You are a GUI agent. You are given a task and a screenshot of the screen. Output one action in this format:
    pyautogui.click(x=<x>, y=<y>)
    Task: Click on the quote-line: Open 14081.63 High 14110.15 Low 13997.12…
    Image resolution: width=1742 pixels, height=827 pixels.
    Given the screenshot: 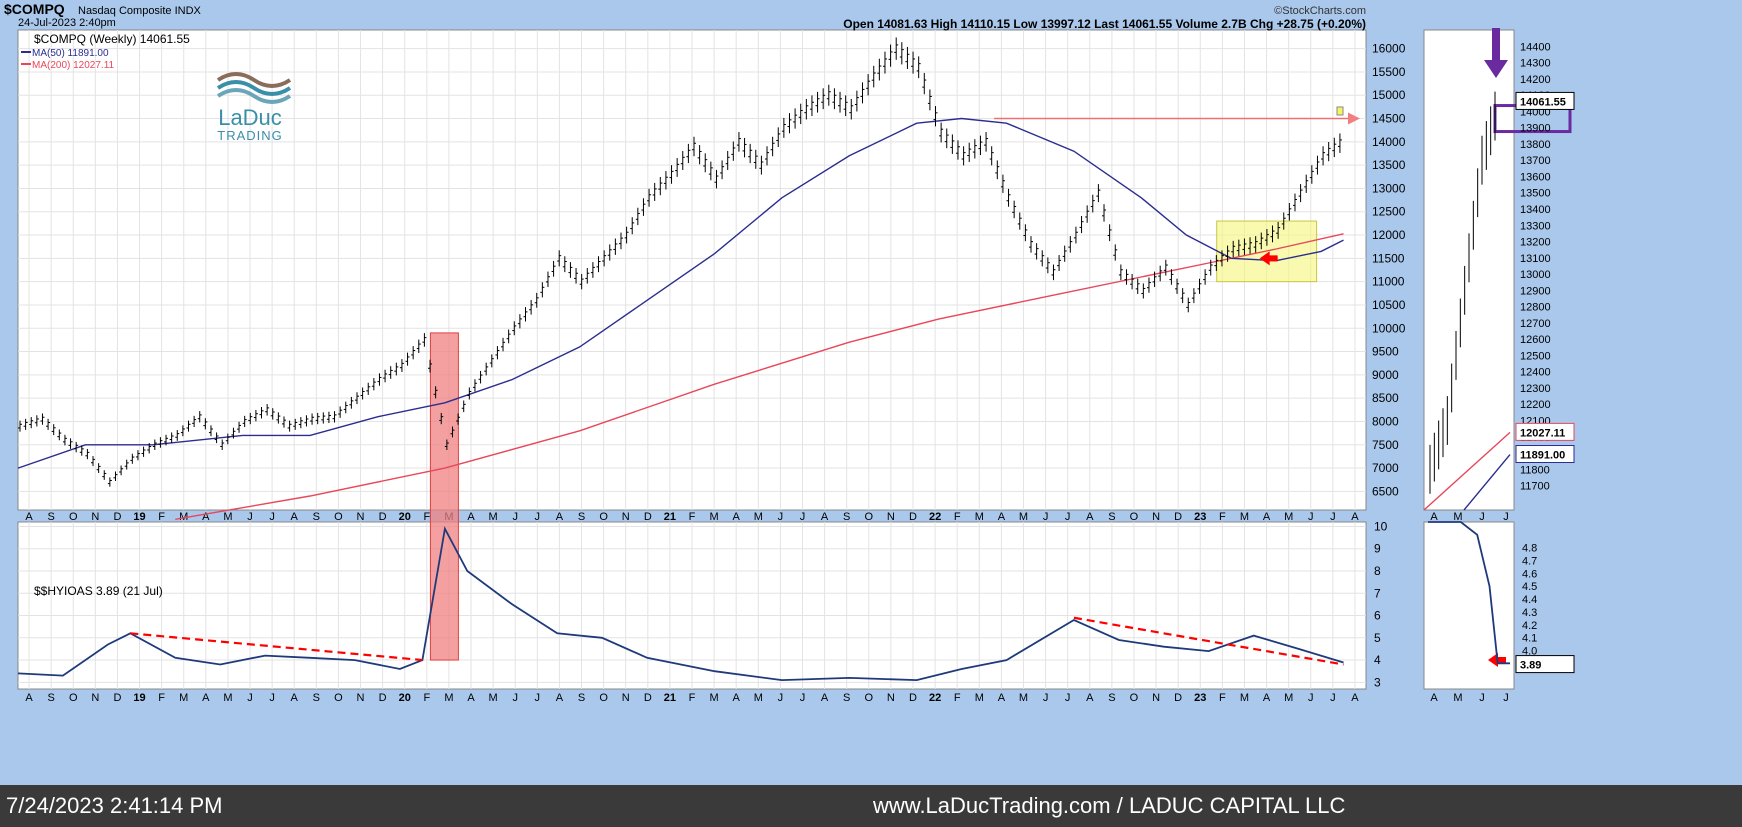 What is the action you would take?
    pyautogui.click(x=1104, y=24)
    